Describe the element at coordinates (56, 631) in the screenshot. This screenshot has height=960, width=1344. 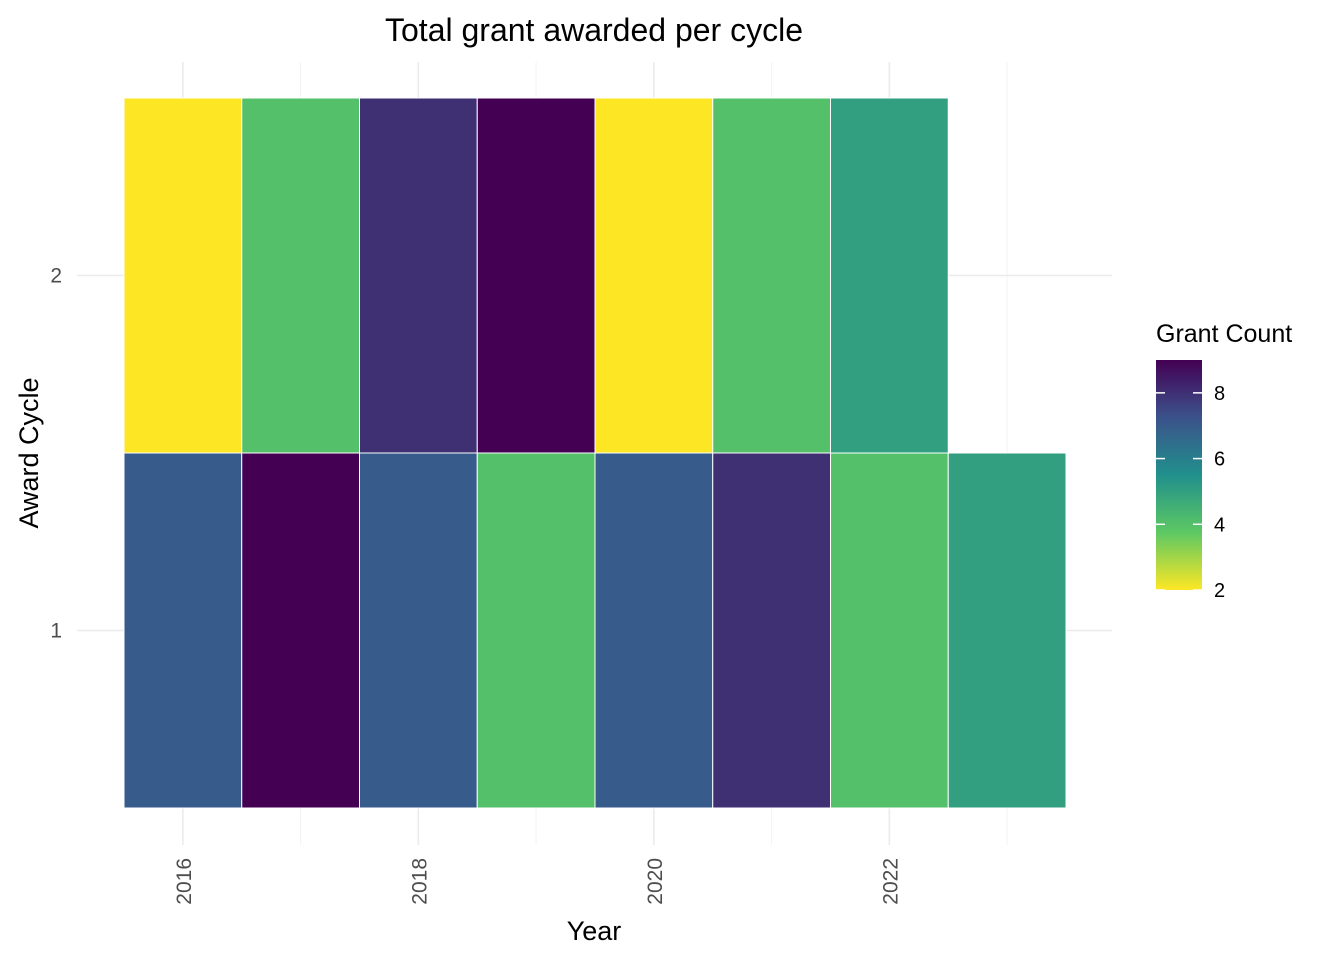
I see `y-tick-label-1: 1` at that location.